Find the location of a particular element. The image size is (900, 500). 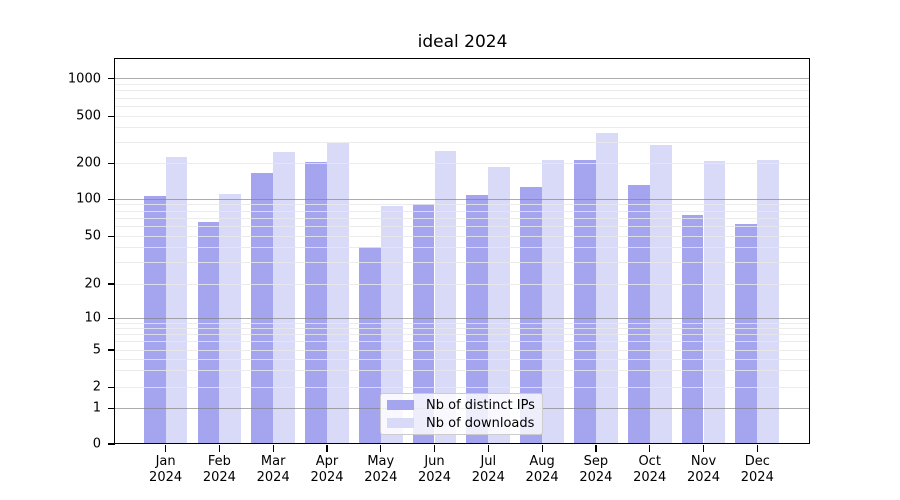

legend-label-distinct-ips: Nb of distinct IPs is located at coordinates (480, 405).